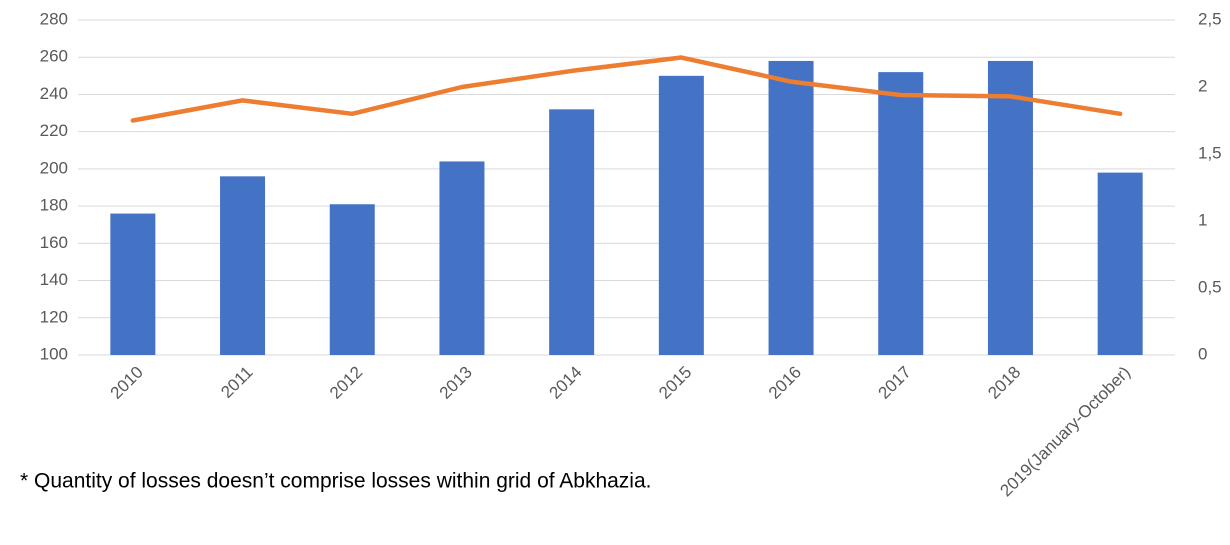  Describe the element at coordinates (54, 316) in the screenshot. I see `y-tick-label: 120` at that location.